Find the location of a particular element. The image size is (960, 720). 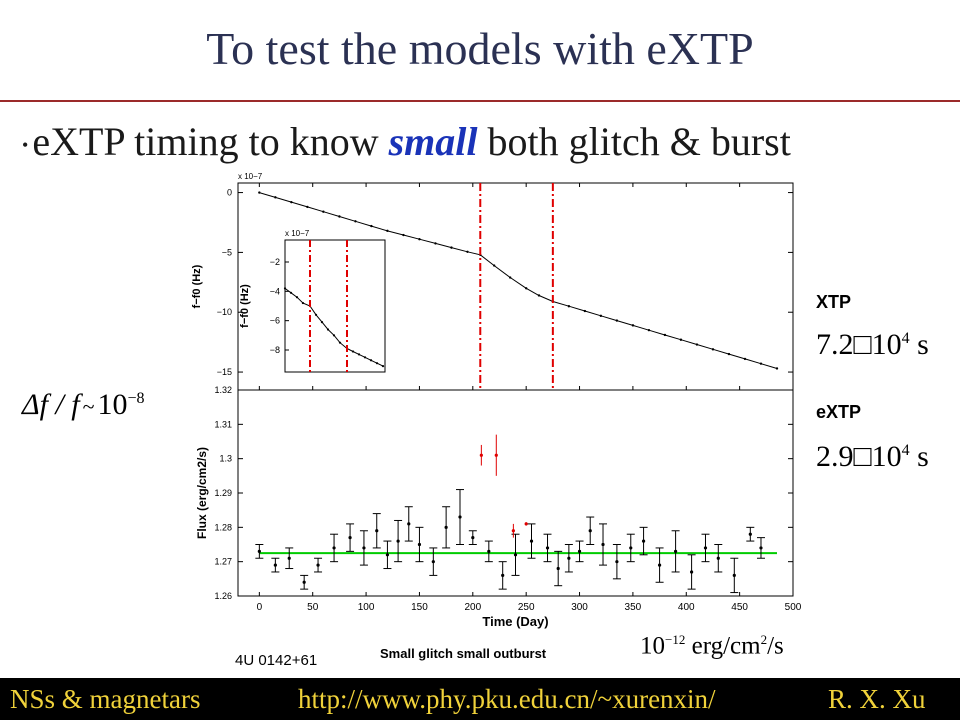

bottom-y-tick-label: 1.32 is located at coordinates (223, 390).